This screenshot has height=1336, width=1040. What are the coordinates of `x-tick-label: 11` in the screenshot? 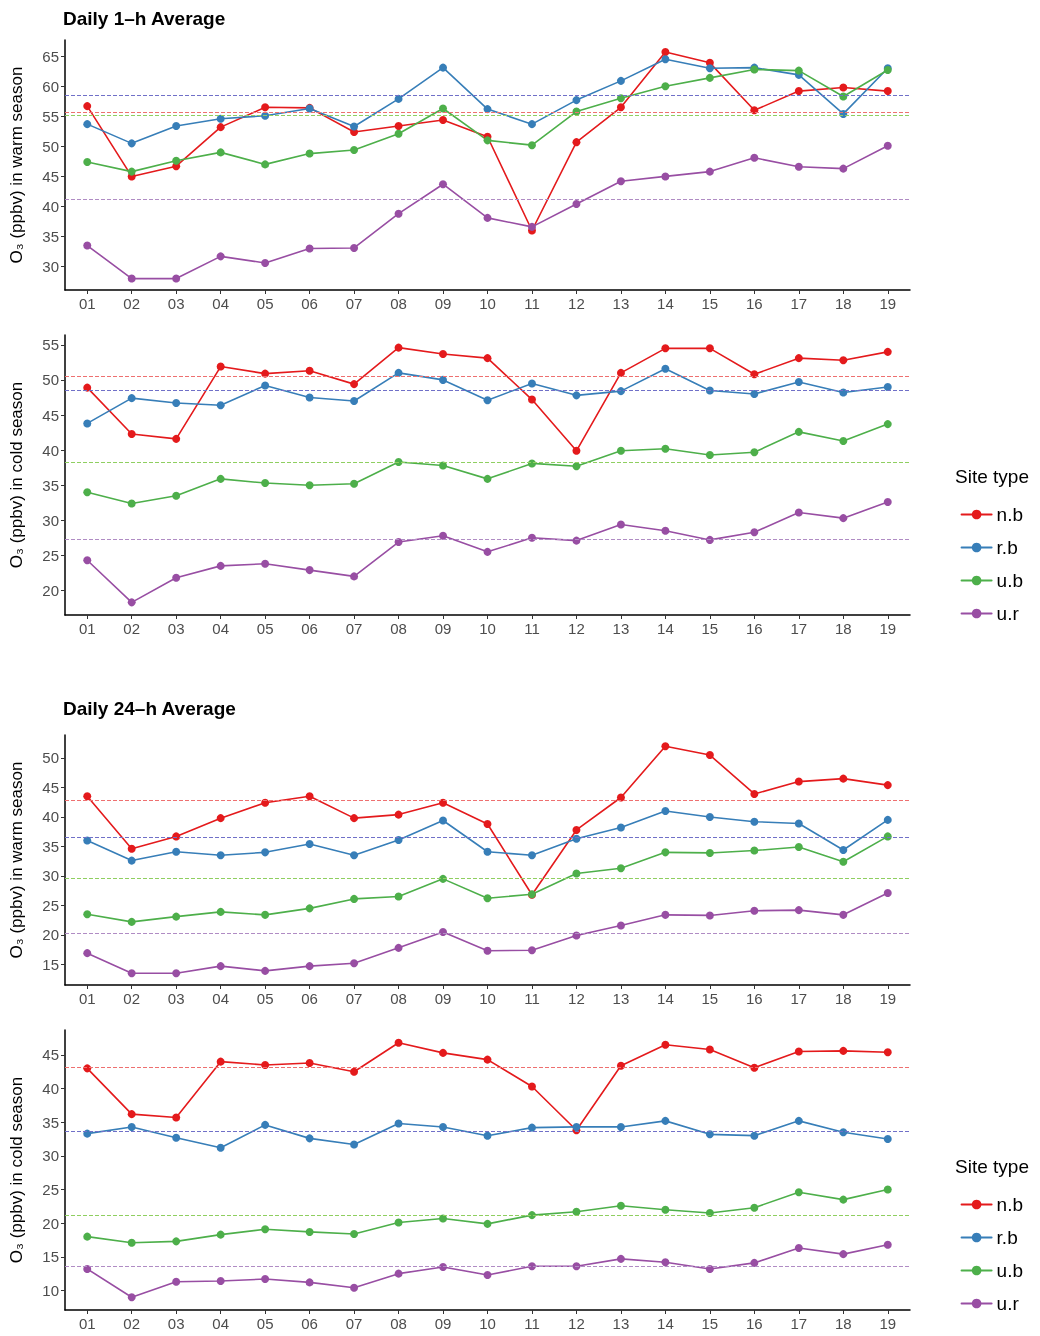 It's located at (532, 628).